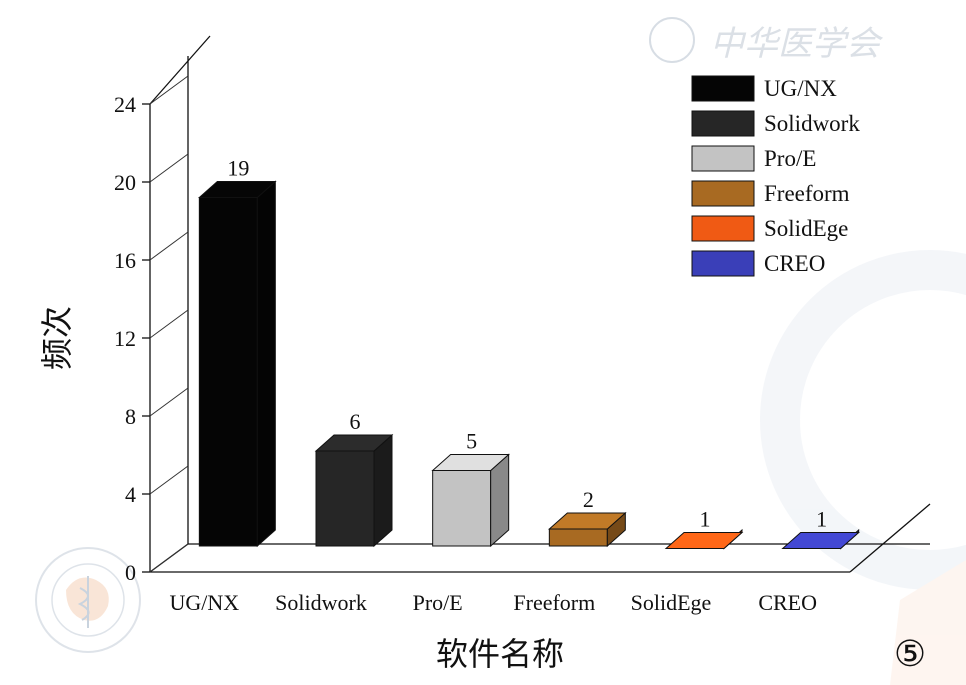 The image size is (966, 685). Describe the element at coordinates (471, 441) in the screenshot. I see `bar-value-label: 5` at that location.